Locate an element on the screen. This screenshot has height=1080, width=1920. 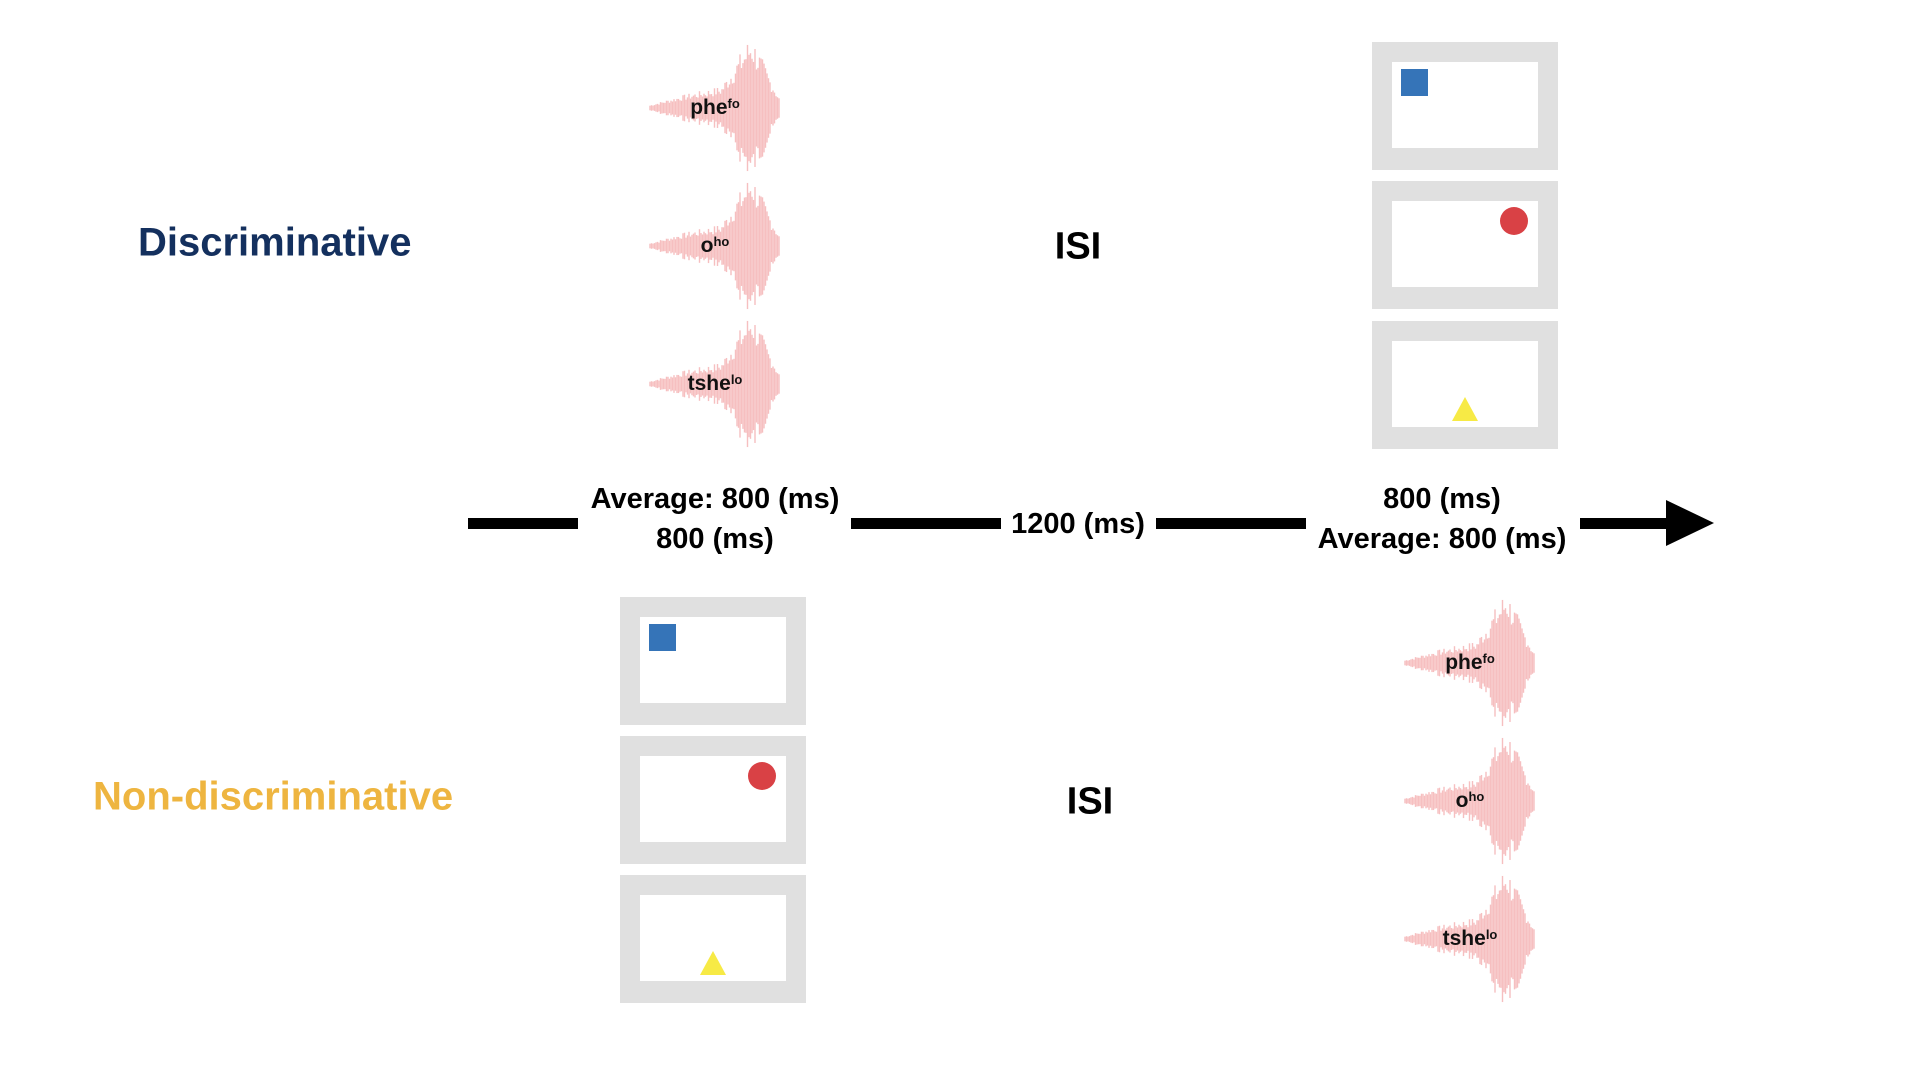
second-timing-bottom: Average: 800 (ms) is located at coordinates (1442, 539).